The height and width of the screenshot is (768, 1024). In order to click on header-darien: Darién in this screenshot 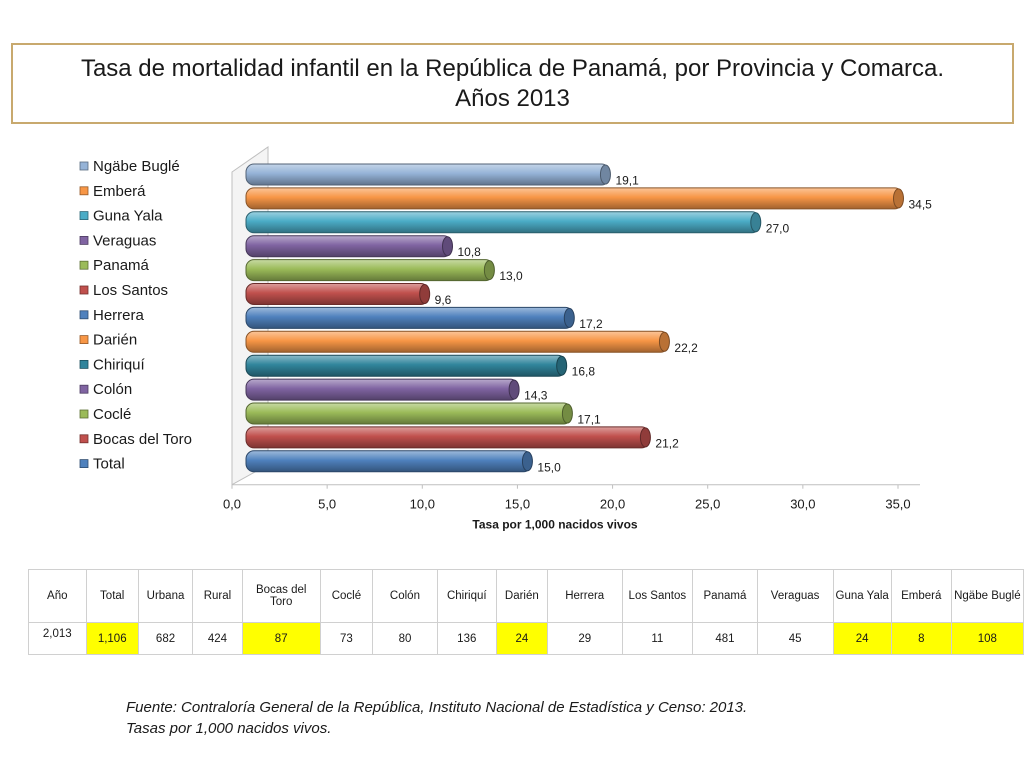, I will do `click(521, 596)`.